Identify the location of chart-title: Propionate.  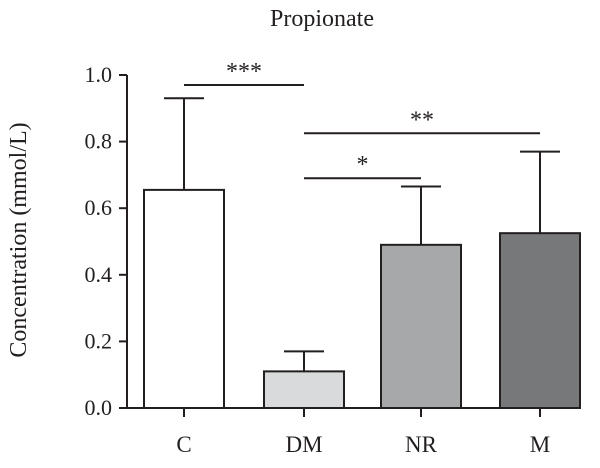
(322, 19).